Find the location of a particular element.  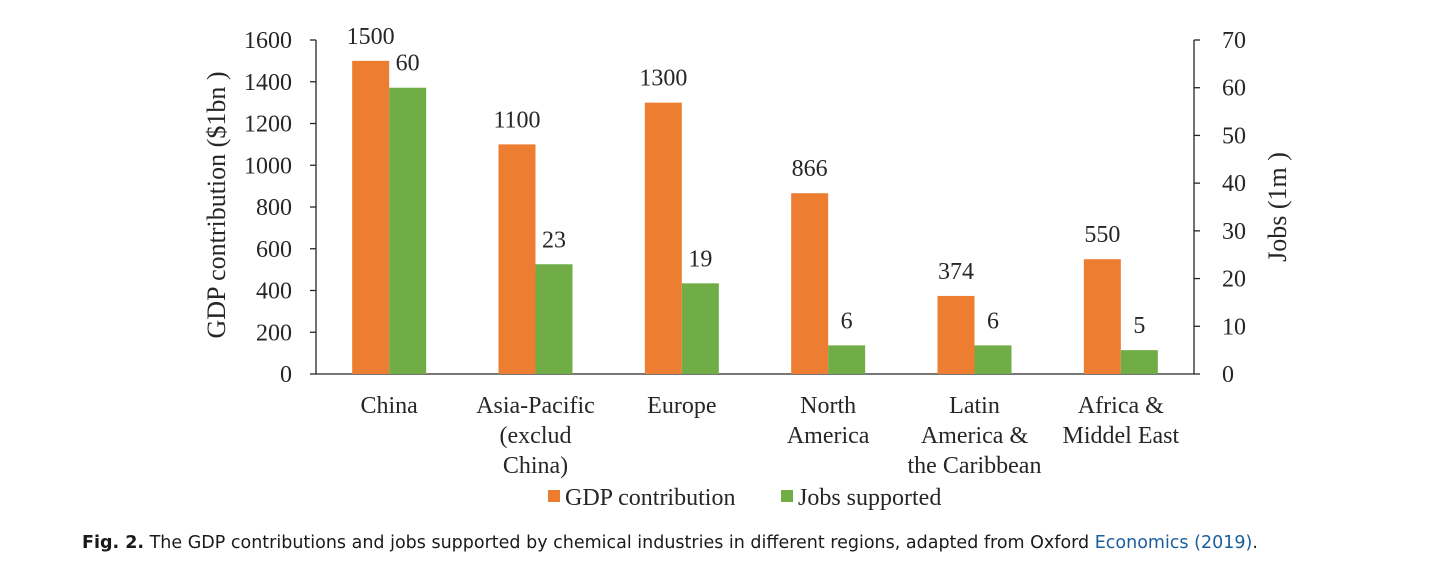

right-tick-label: 70 is located at coordinates (1234, 41).